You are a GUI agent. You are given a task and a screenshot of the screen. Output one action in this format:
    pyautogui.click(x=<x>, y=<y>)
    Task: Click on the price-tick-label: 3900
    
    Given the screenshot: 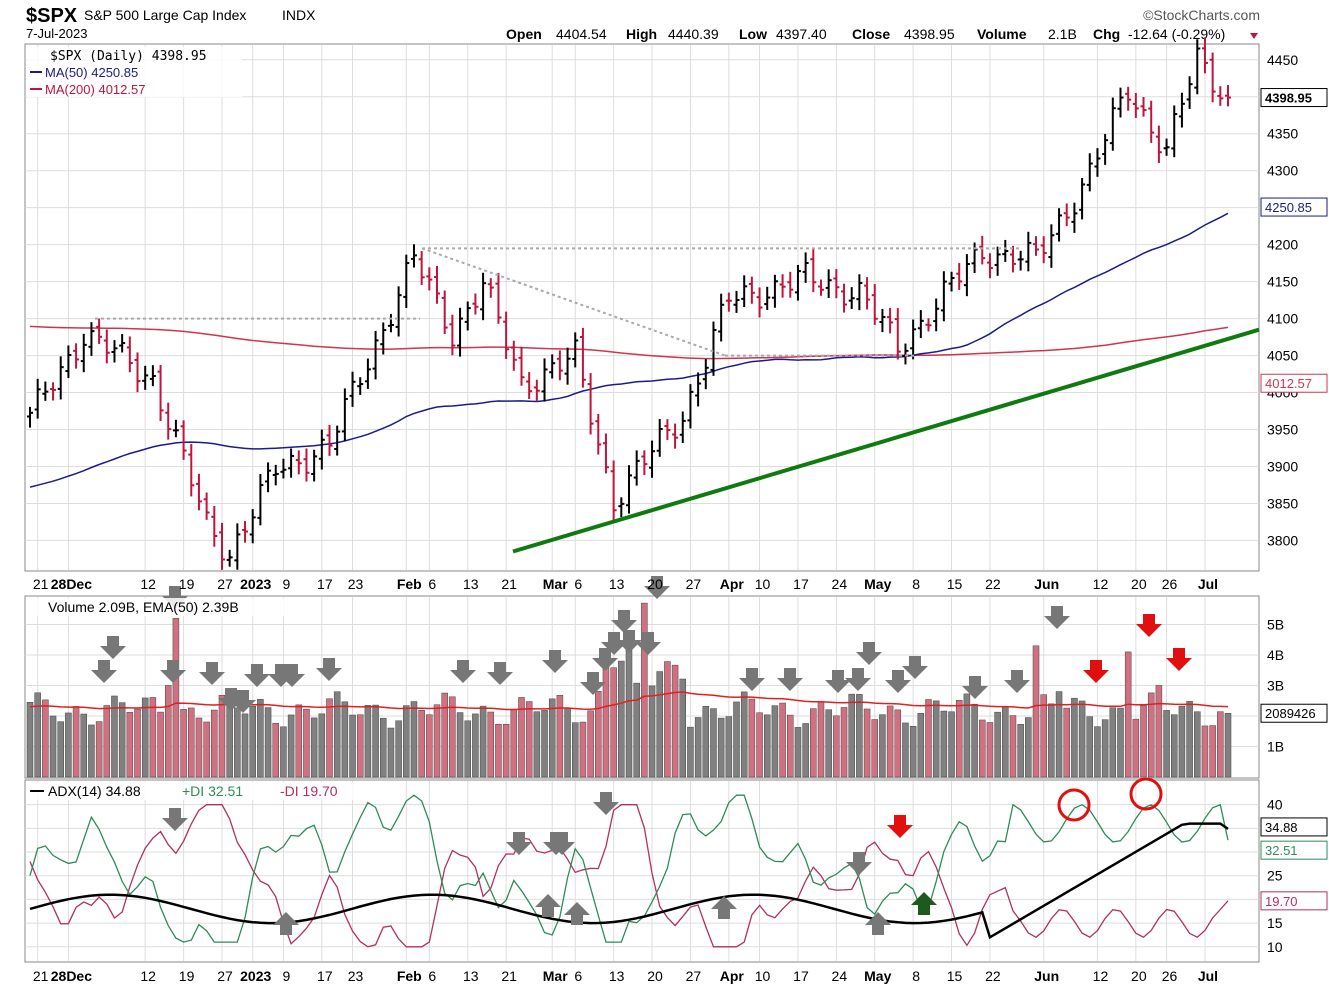 What is the action you would take?
    pyautogui.click(x=1282, y=466)
    